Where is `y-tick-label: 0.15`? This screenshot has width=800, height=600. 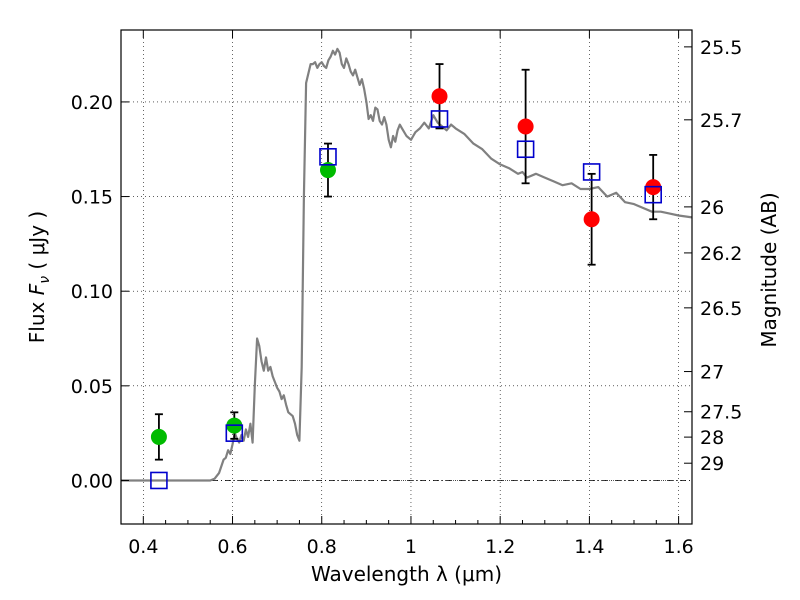 y-tick-label: 0.15 is located at coordinates (92, 198).